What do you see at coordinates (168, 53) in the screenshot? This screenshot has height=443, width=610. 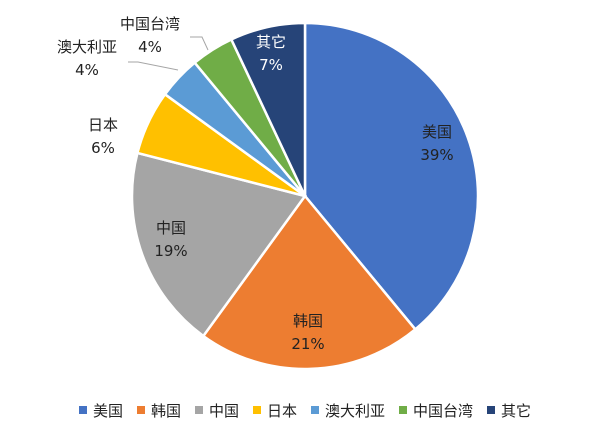 I see `leader-lines` at bounding box center [168, 53].